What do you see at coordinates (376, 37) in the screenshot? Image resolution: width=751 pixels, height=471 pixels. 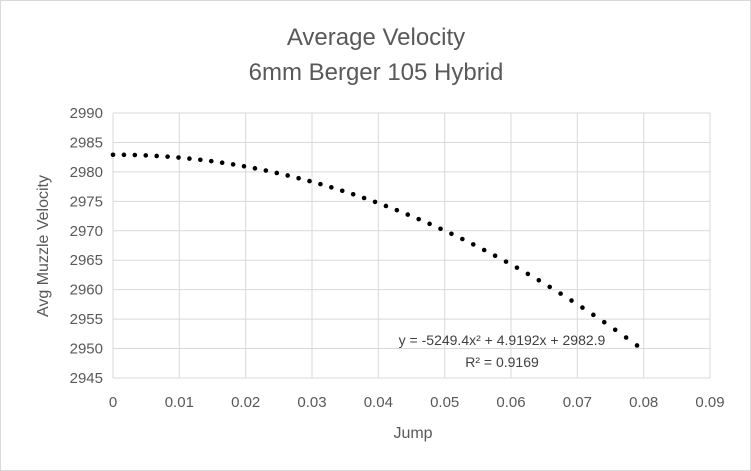 I see `chart-title: Average Velocity` at bounding box center [376, 37].